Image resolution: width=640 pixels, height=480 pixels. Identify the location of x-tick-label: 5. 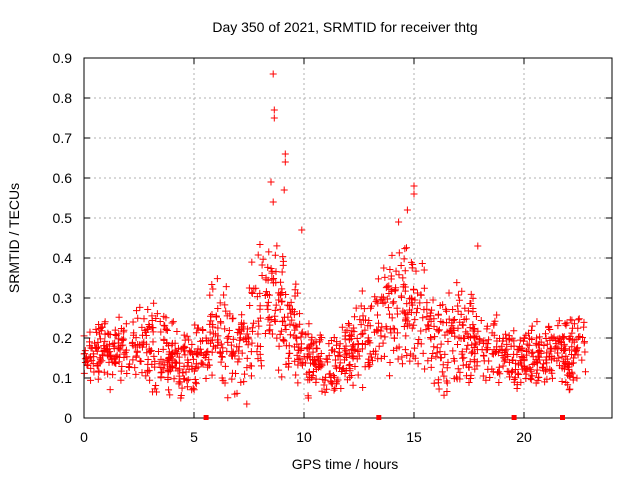
(194, 437).